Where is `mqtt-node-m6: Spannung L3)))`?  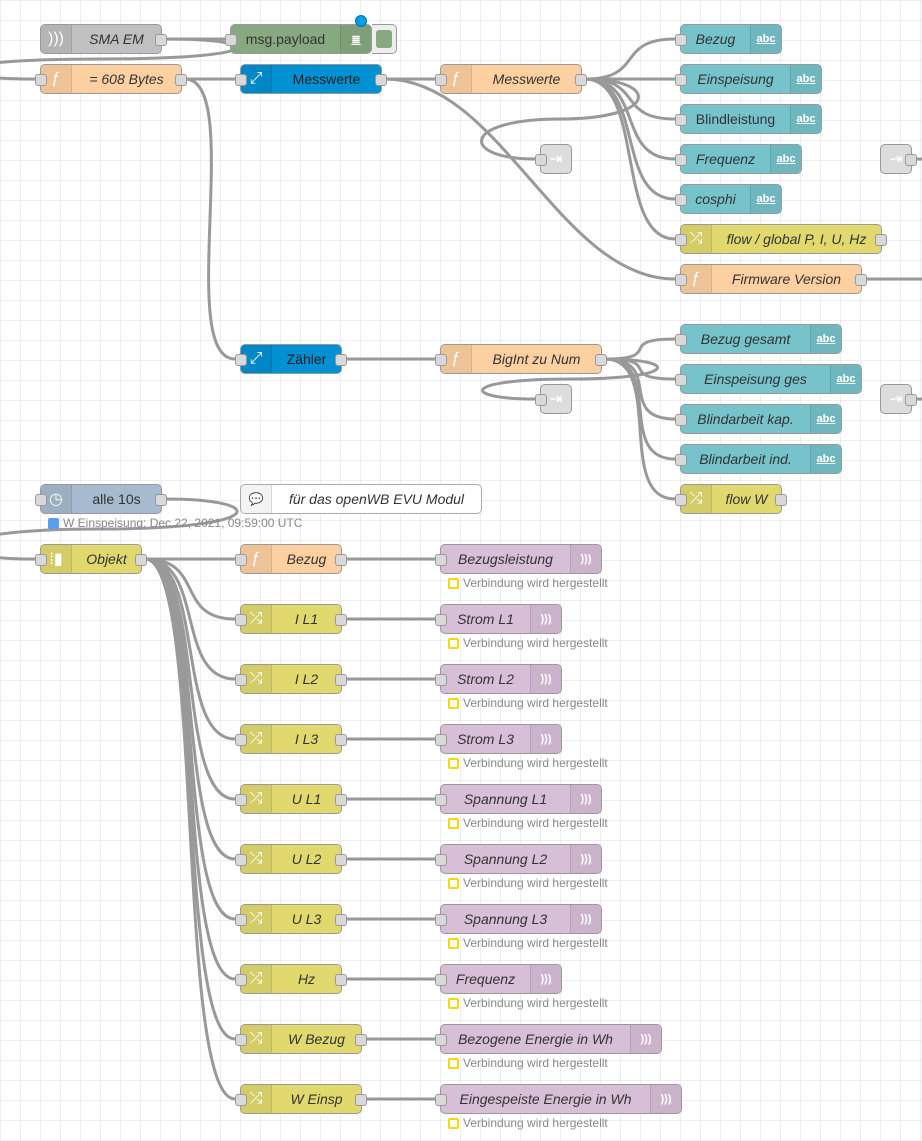 mqtt-node-m6: Spannung L3))) is located at coordinates (518, 919).